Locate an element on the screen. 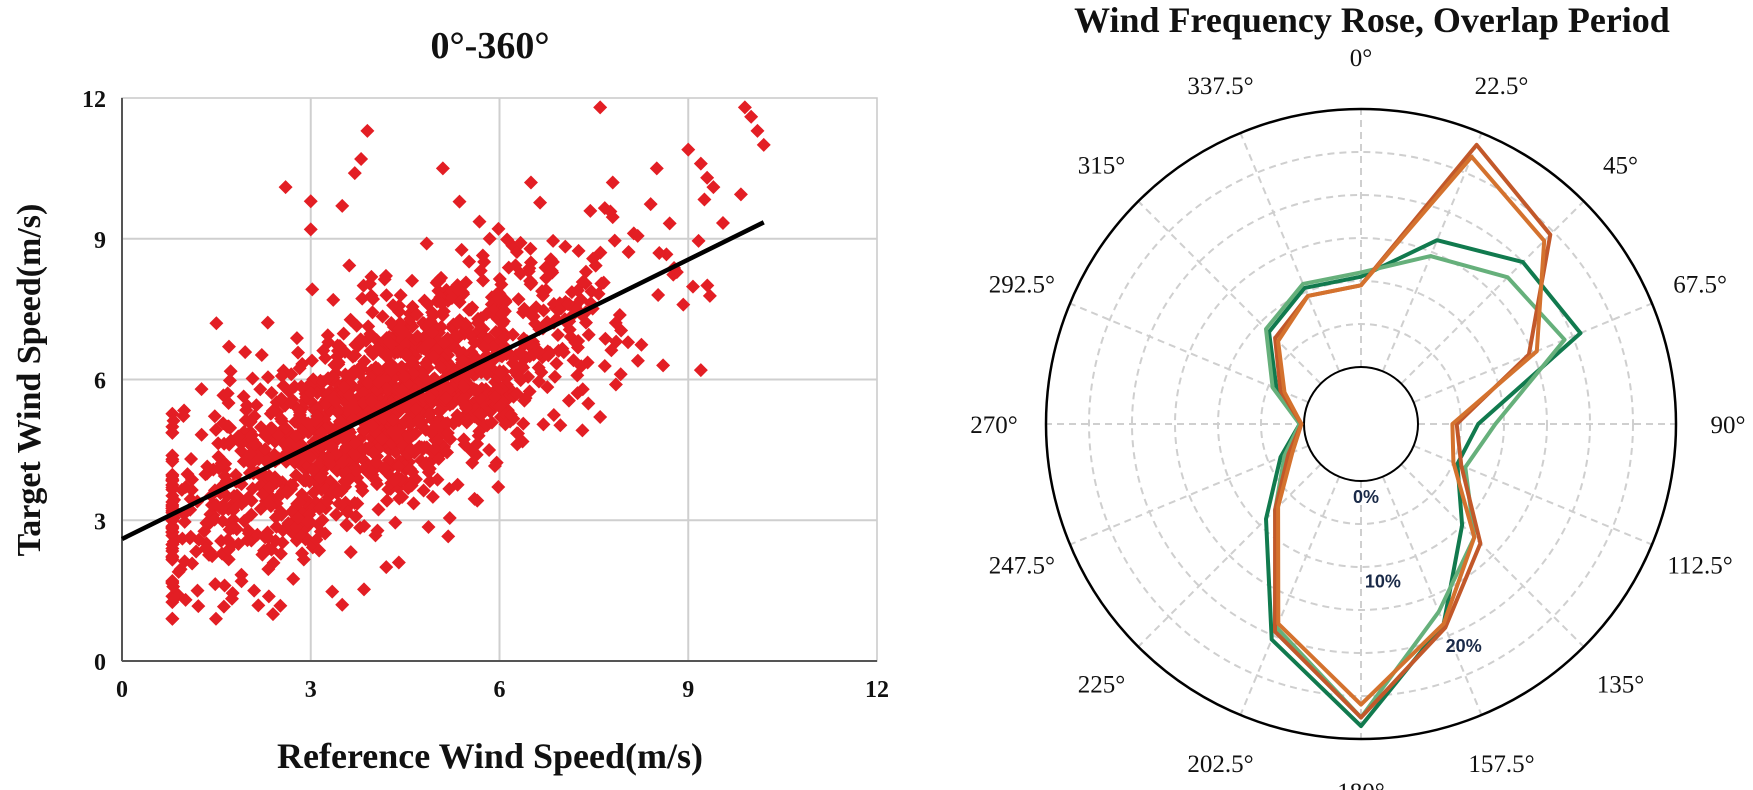 The width and height of the screenshot is (1753, 790). scatter-y-axis-label: Target Wind Speed(m/s) is located at coordinates (29, 380).